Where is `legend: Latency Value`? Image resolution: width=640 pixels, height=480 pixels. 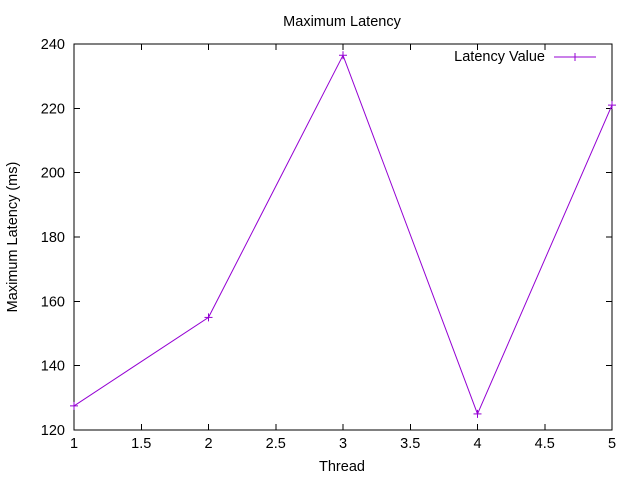 legend: Latency Value is located at coordinates (525, 57).